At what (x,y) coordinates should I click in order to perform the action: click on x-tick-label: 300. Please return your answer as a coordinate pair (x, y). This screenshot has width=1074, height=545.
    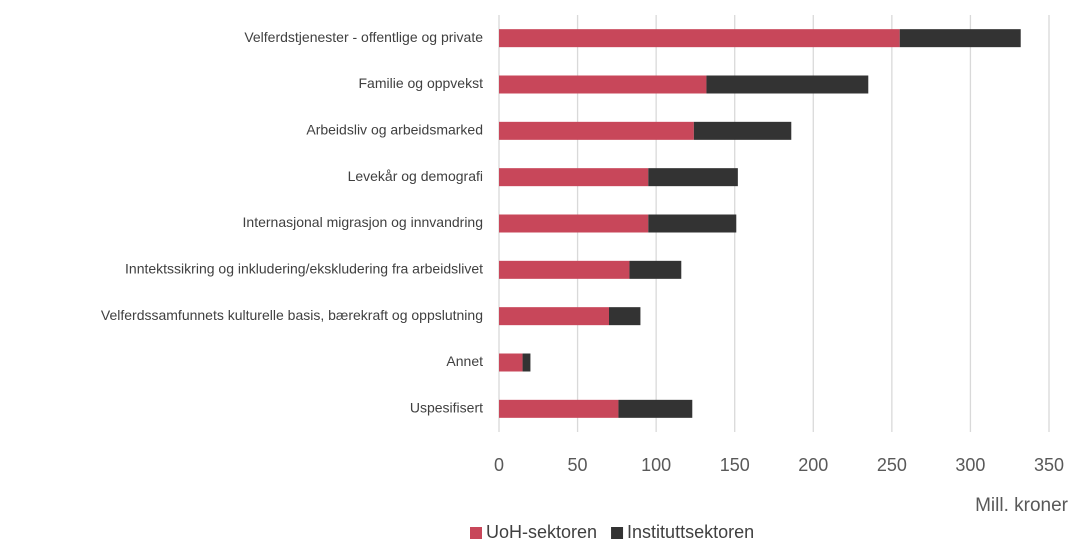
    Looking at the image, I should click on (970, 465).